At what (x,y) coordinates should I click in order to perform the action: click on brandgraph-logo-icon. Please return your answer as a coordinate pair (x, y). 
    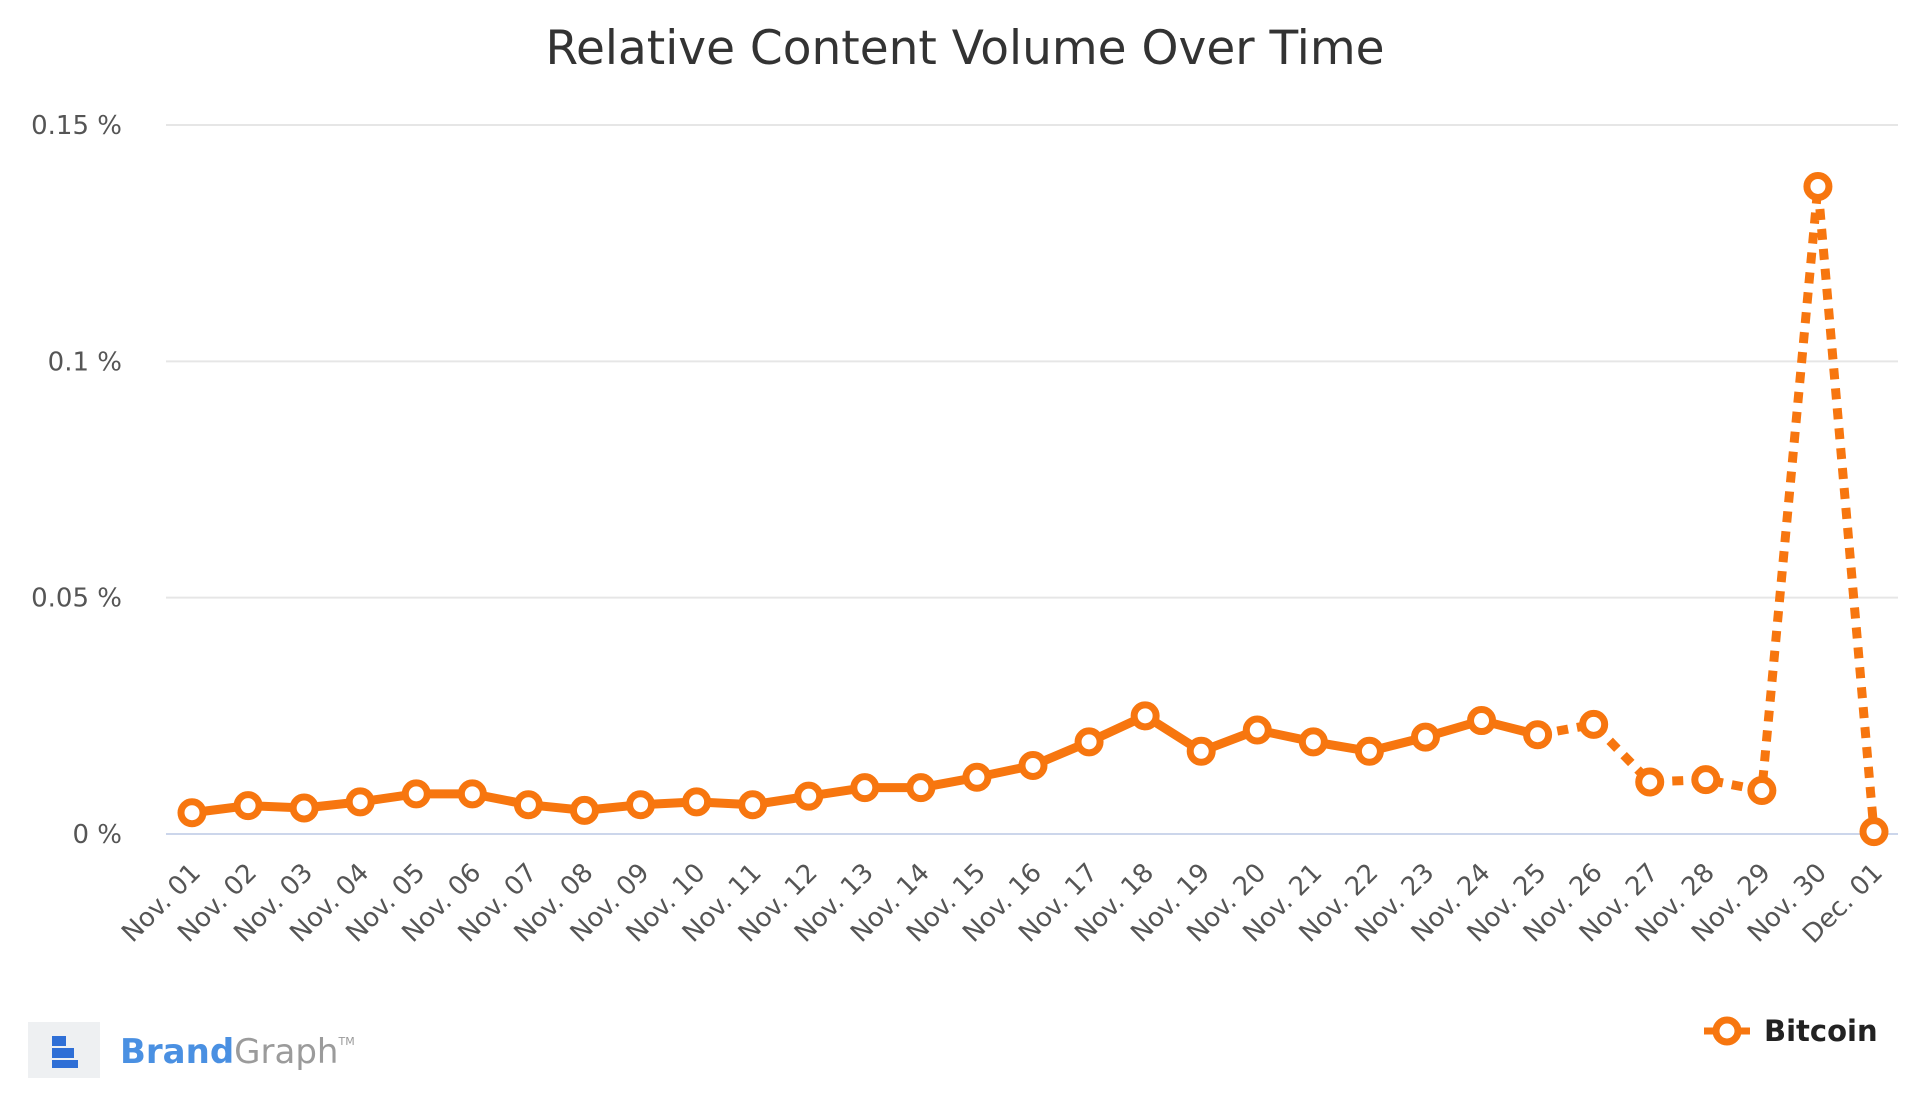
    Looking at the image, I should click on (64, 1050).